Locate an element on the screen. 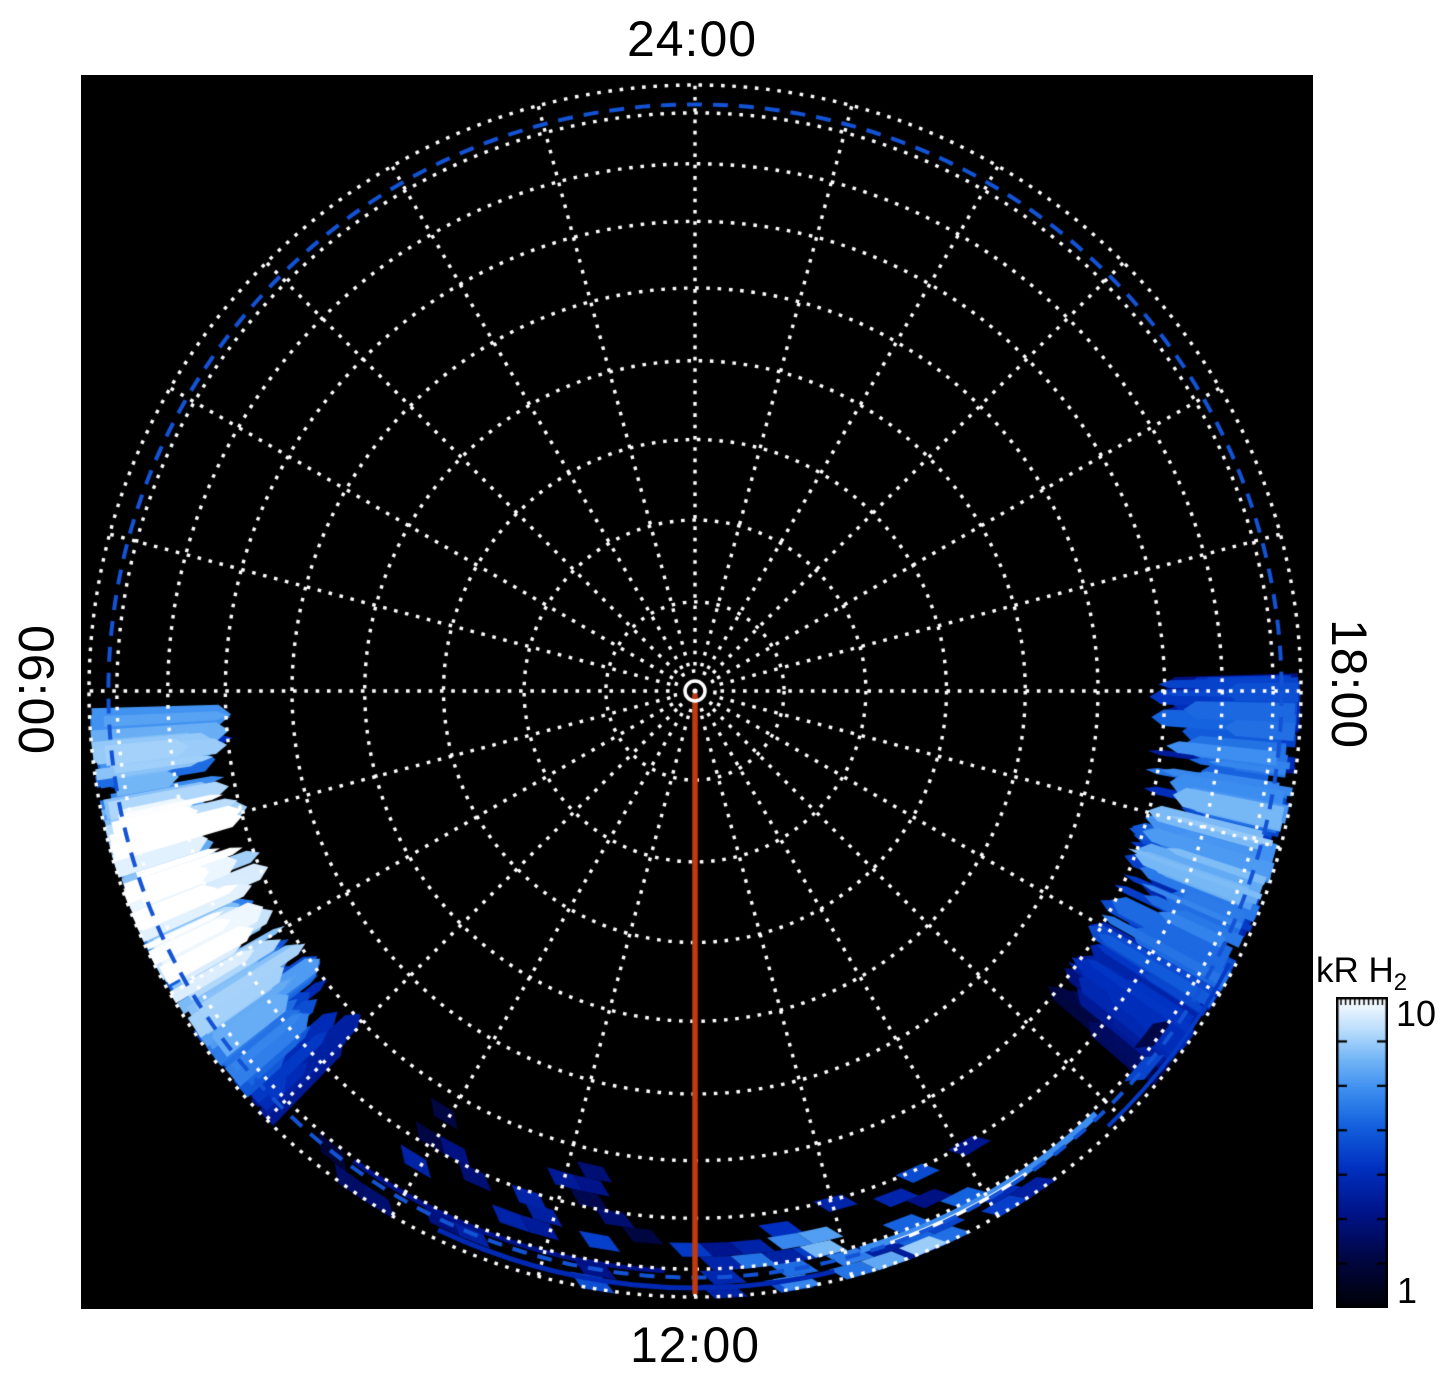 Image resolution: width=1447 pixels, height=1384 pixels. axis-label-0600: 06:00 is located at coordinates (36, 690).